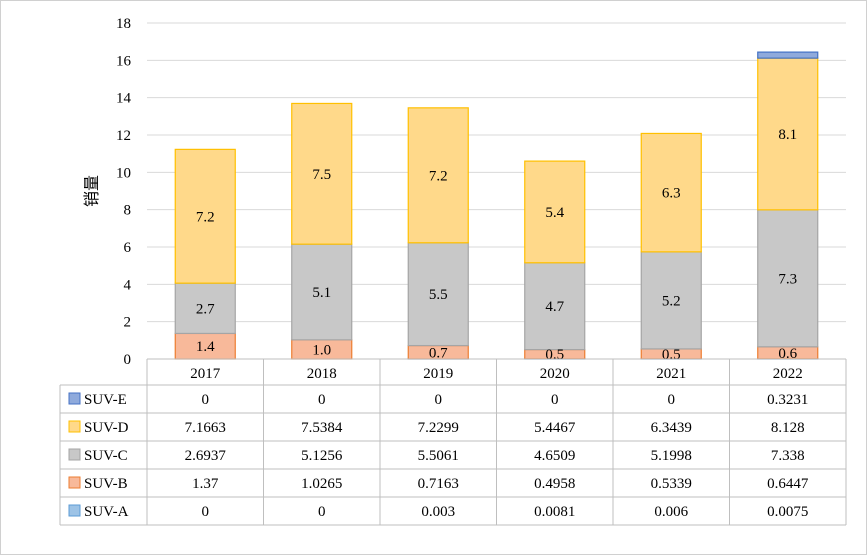 The width and height of the screenshot is (867, 555). I want to click on table-cell: 0.3231, so click(787, 400).